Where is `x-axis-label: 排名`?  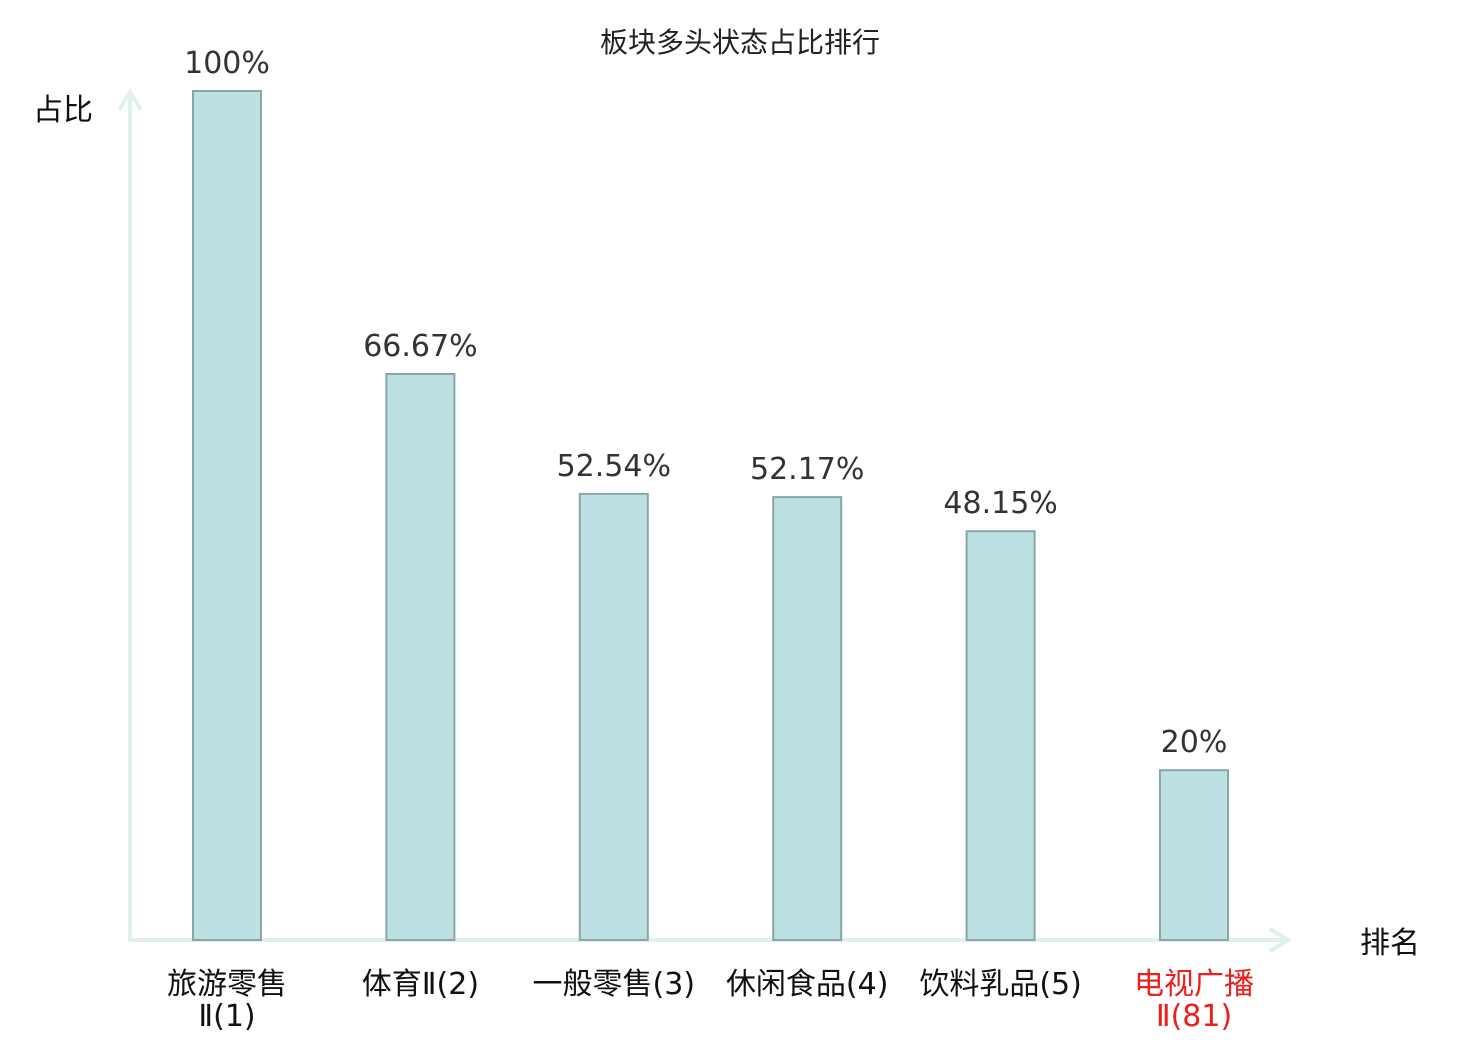 x-axis-label: 排名 is located at coordinates (1390, 943).